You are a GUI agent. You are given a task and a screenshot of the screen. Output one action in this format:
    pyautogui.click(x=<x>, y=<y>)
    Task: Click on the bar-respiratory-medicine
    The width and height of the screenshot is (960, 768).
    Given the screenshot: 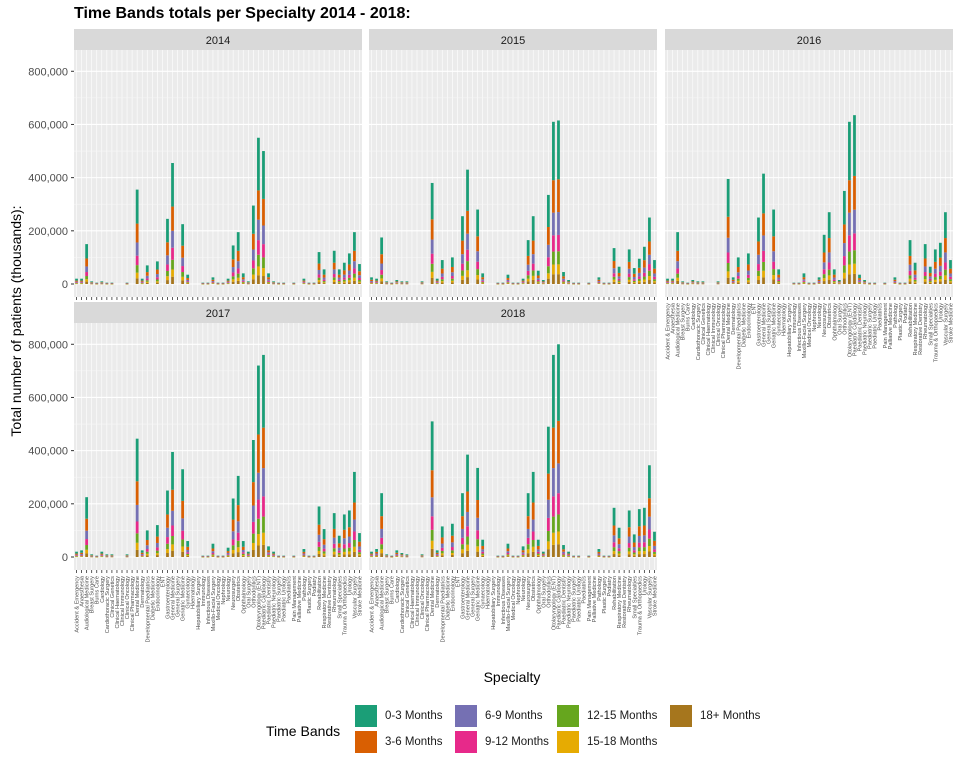 What is the action you would take?
    pyautogui.click(x=915, y=273)
    